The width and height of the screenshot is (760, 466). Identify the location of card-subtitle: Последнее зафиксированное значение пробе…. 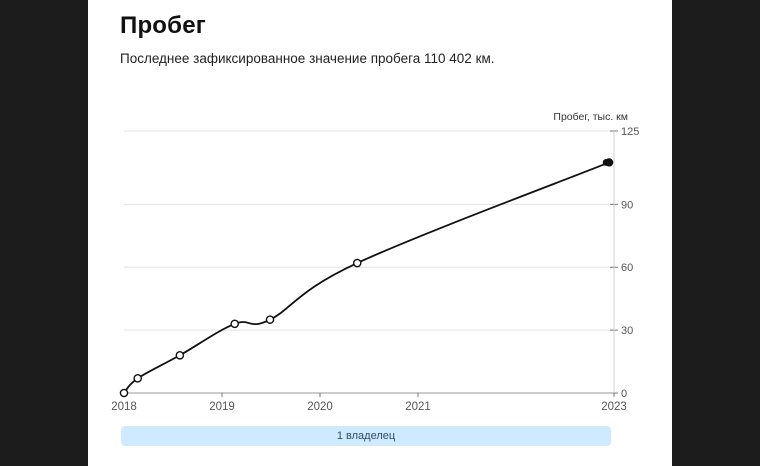
(307, 58).